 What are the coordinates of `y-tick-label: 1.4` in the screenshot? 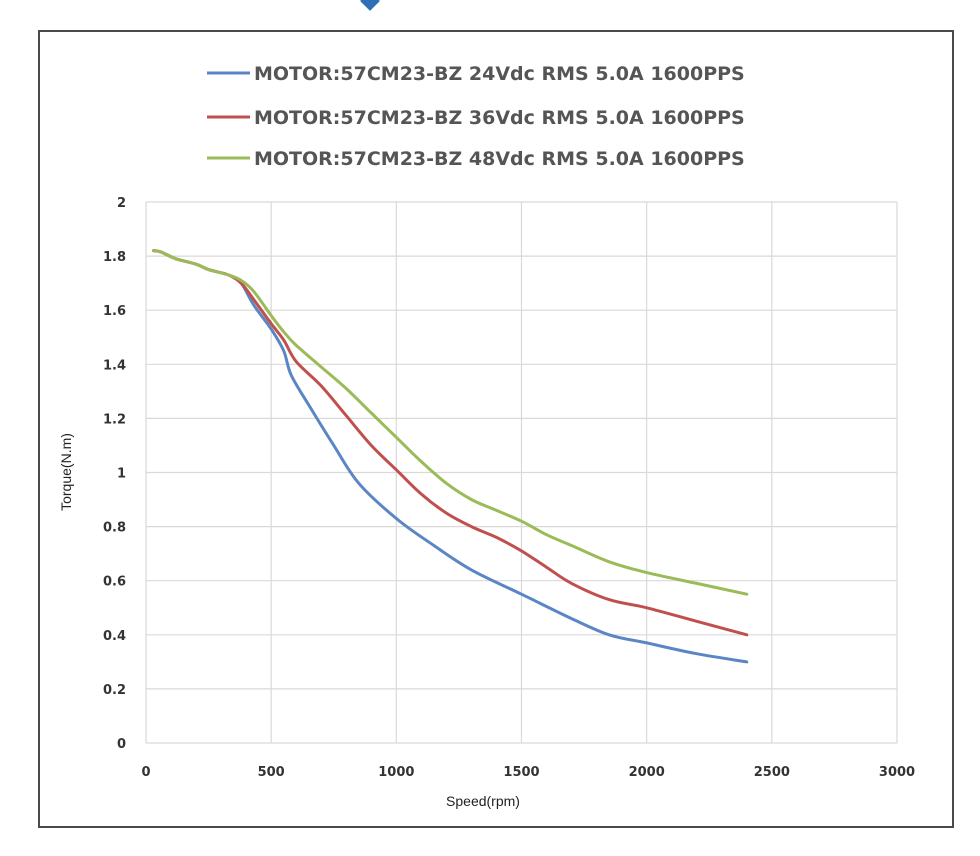 It's located at (114, 365).